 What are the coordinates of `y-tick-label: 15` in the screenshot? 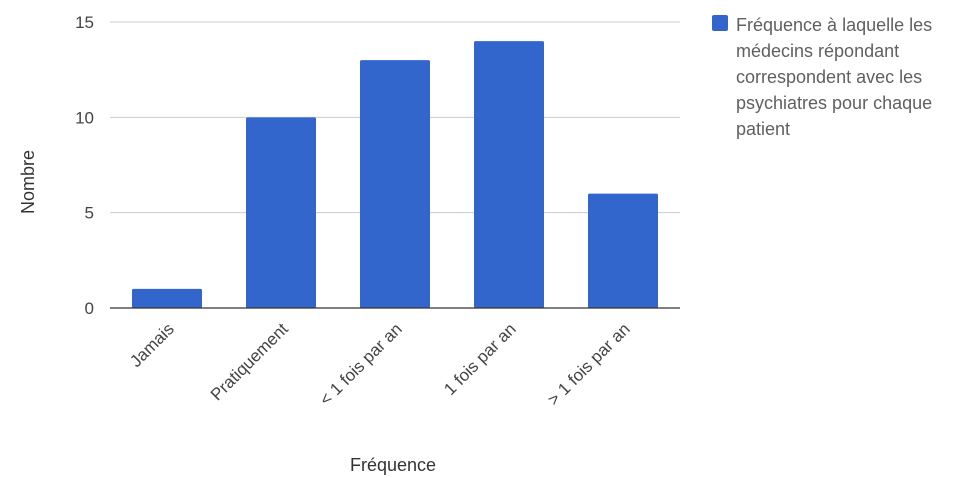 It's located at (84, 22).